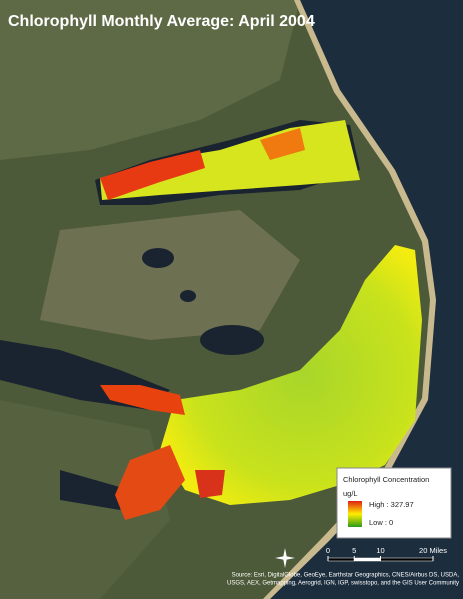 The width and height of the screenshot is (463, 599). Describe the element at coordinates (355, 514) in the screenshot. I see `legend-ramp` at that location.